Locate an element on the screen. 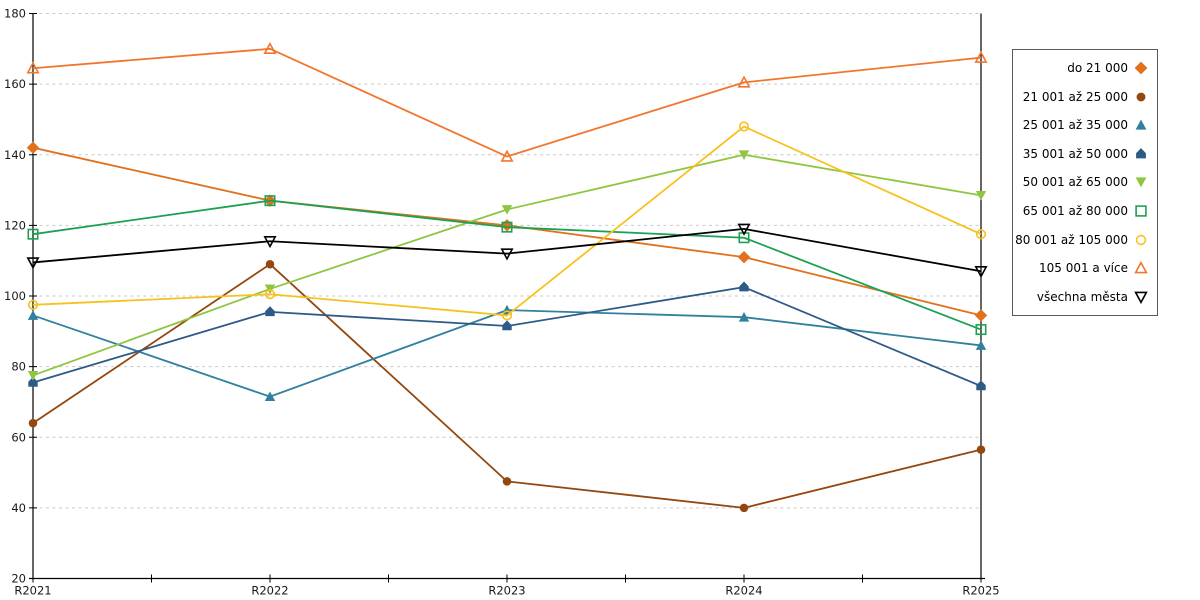 The width and height of the screenshot is (1200, 600). y-tick-label: 20 is located at coordinates (18, 579).